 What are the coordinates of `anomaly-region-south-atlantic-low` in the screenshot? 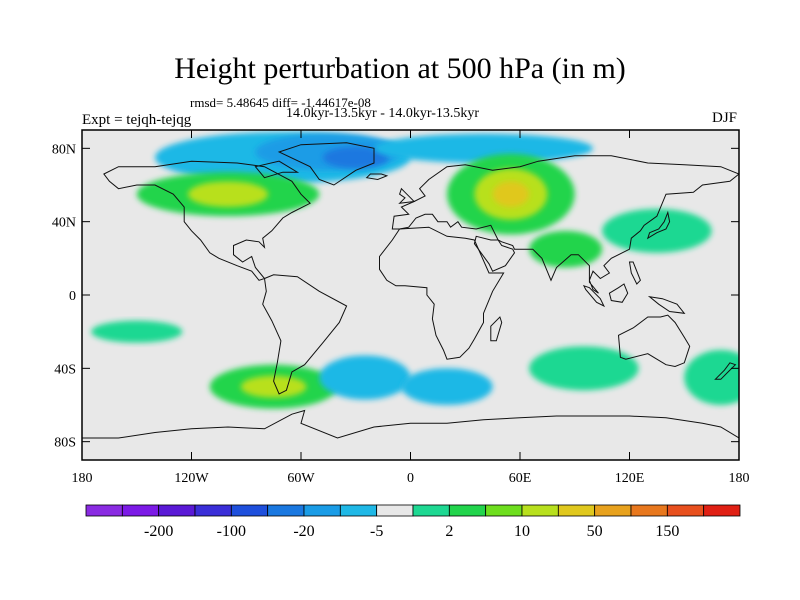 It's located at (365, 377).